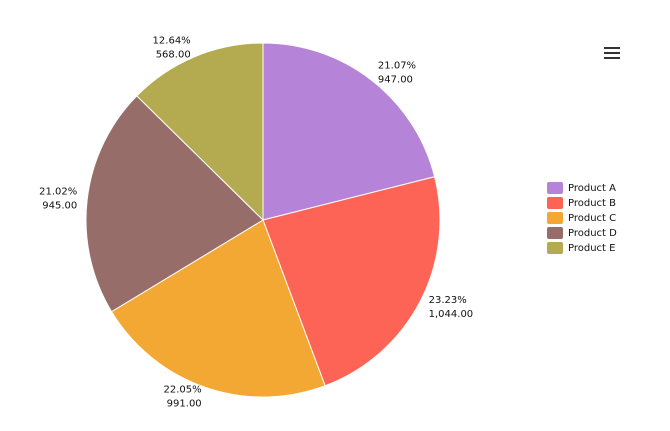  Describe the element at coordinates (395, 79) in the screenshot. I see `value-label: 947.00` at that location.